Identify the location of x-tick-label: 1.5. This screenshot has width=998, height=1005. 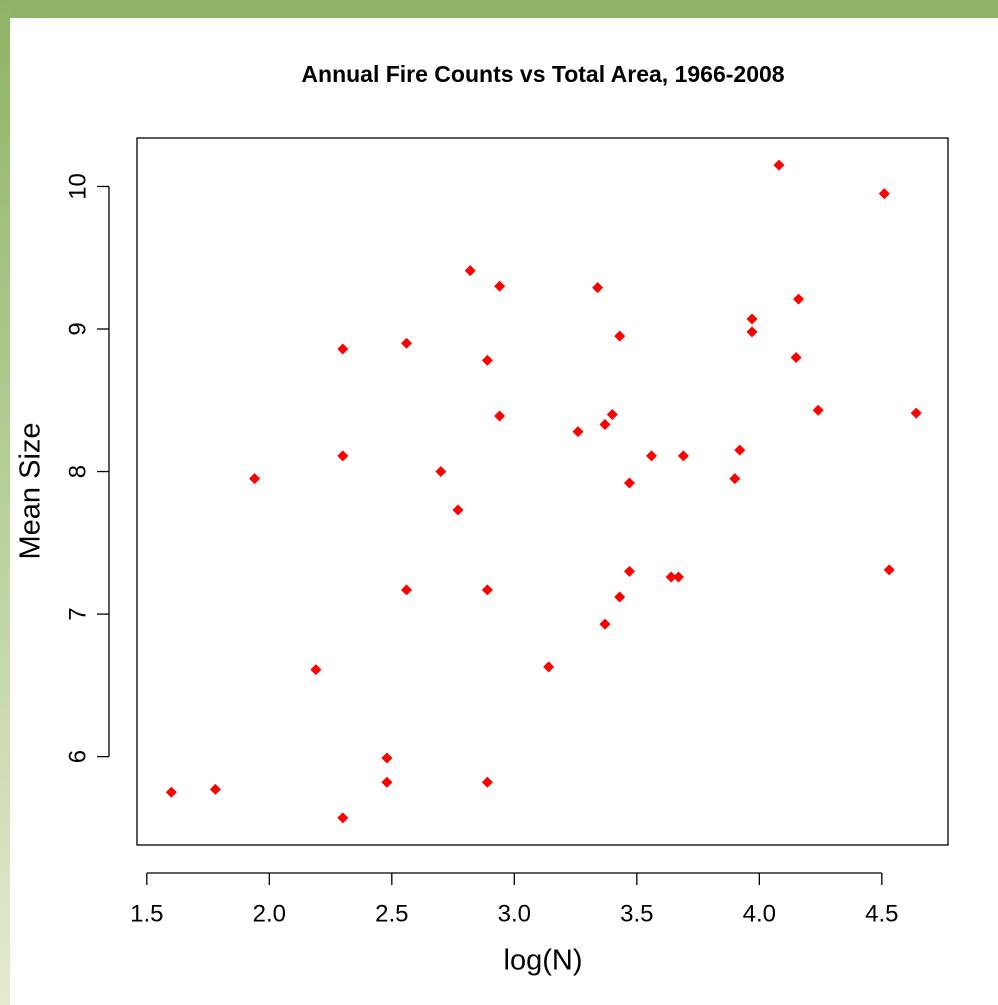
(146, 913).